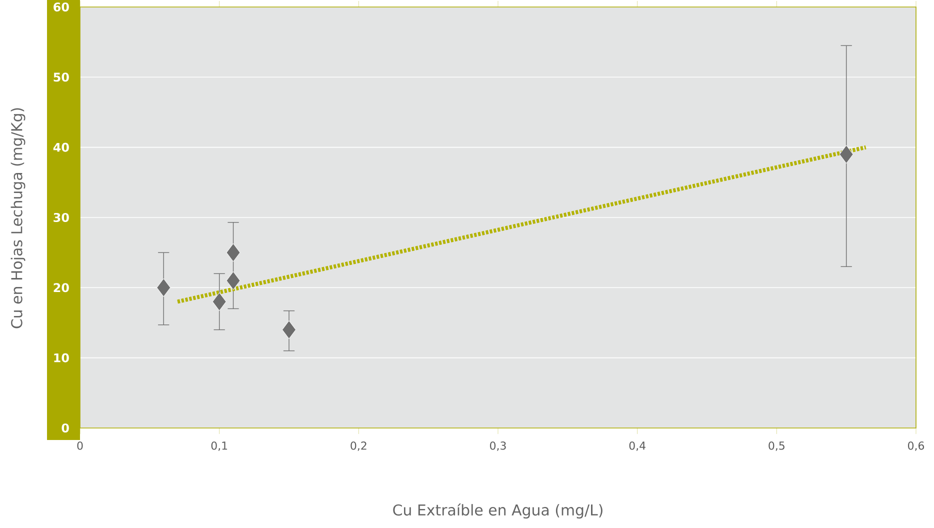 The image size is (934, 528). Describe the element at coordinates (497, 511) in the screenshot. I see `x-axis-title: Cu Extraíble en Agua (mg/L)` at that location.